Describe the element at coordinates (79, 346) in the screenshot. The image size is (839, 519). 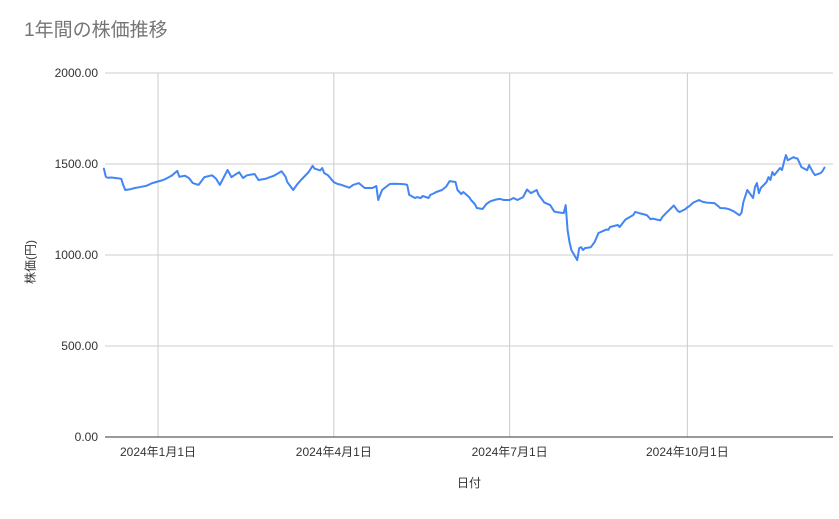
I see `y-tick-label: 500.00` at that location.